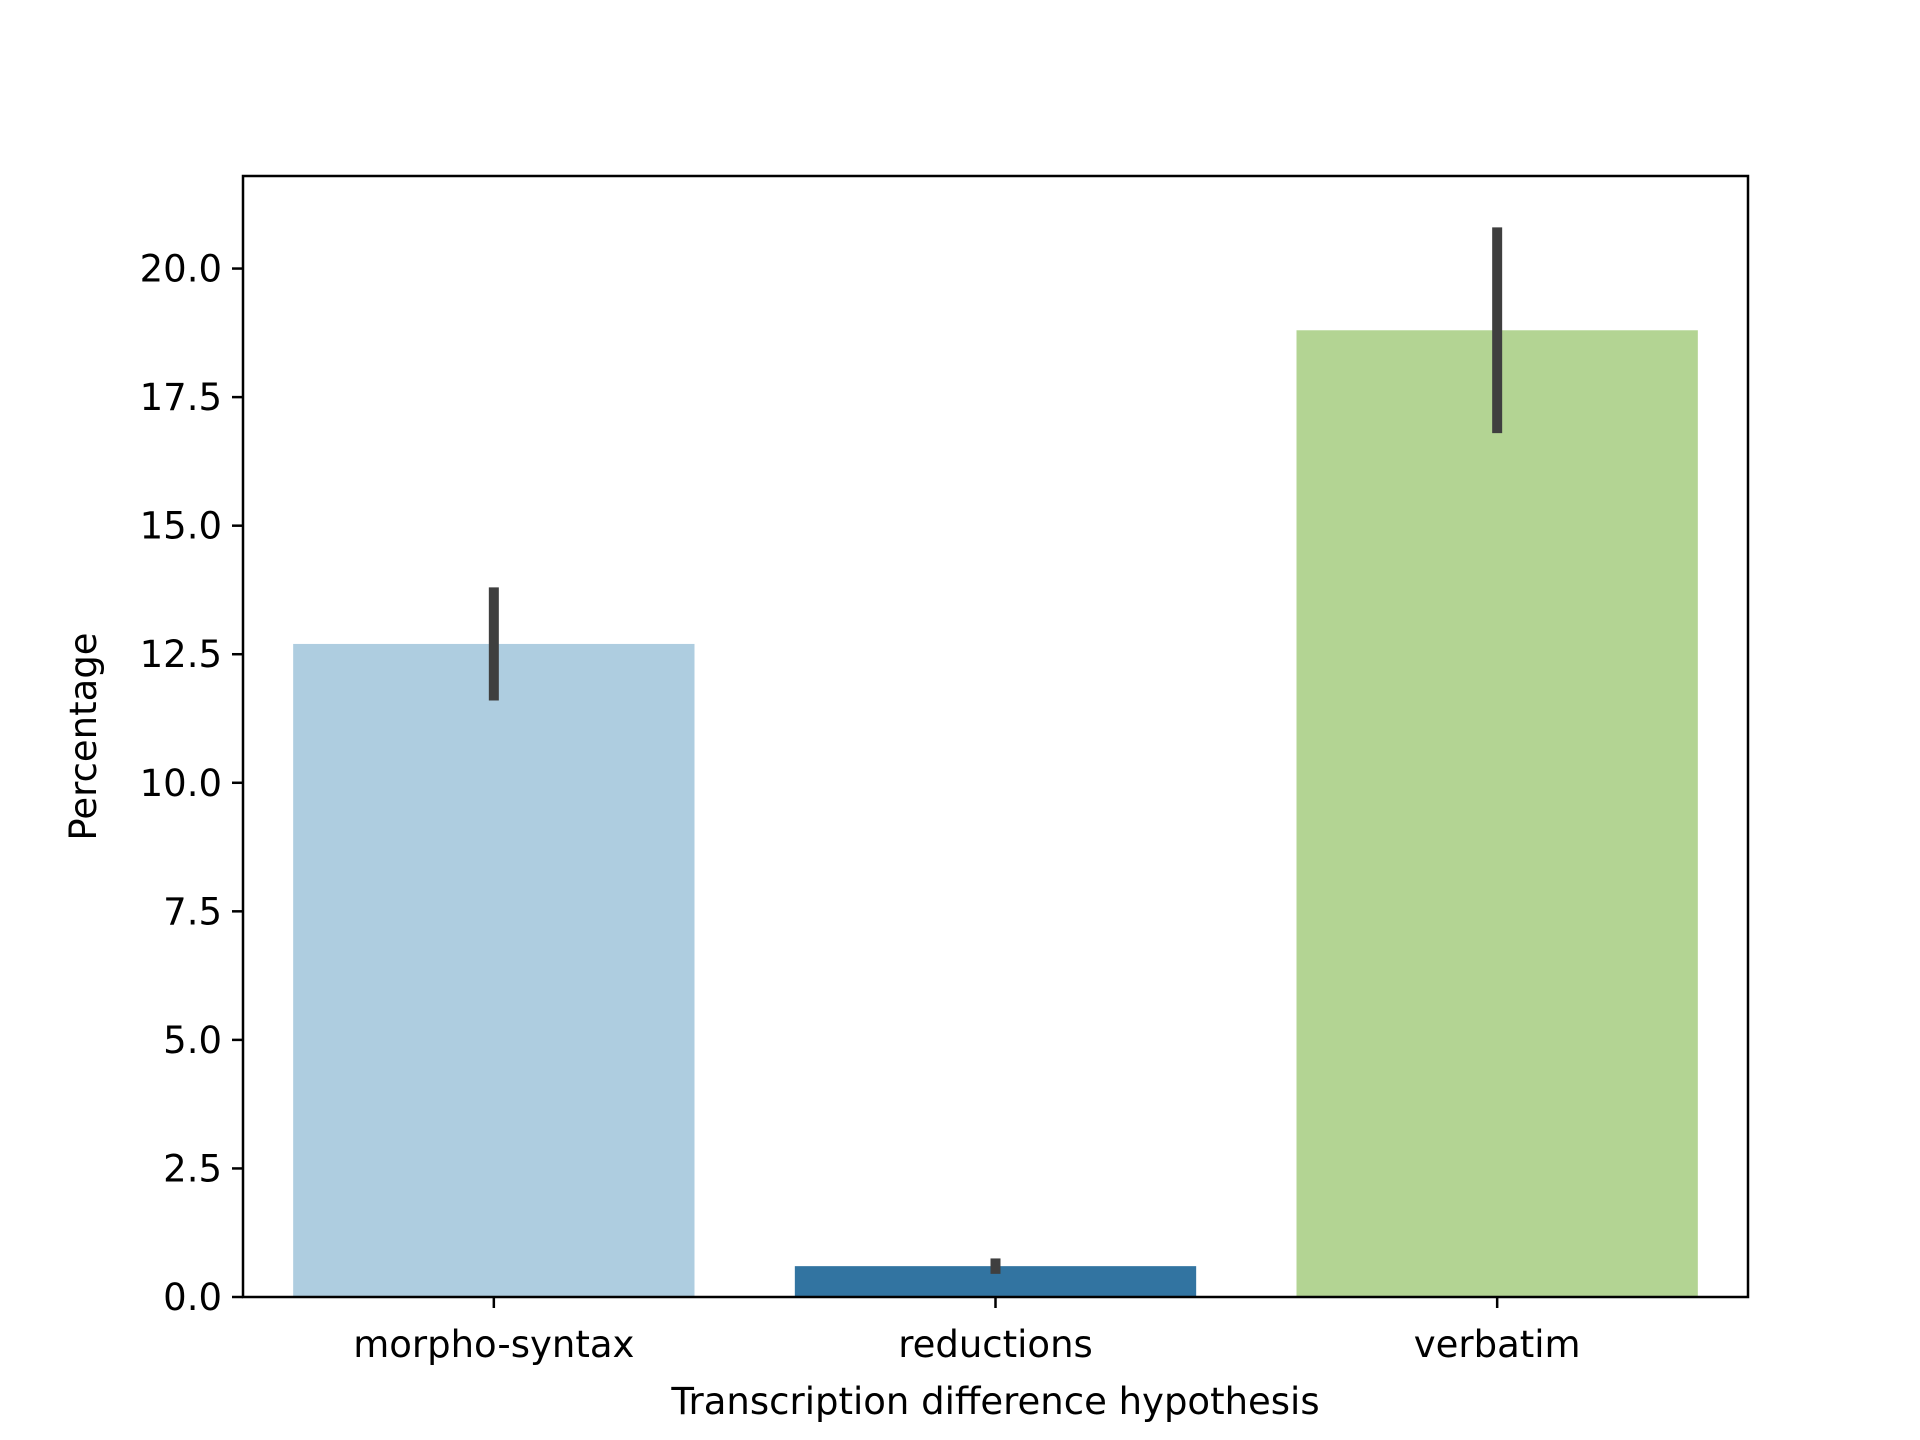 This screenshot has width=1920, height=1440. I want to click on x-axis-label: Transcription difference hypothesis, so click(994, 1401).